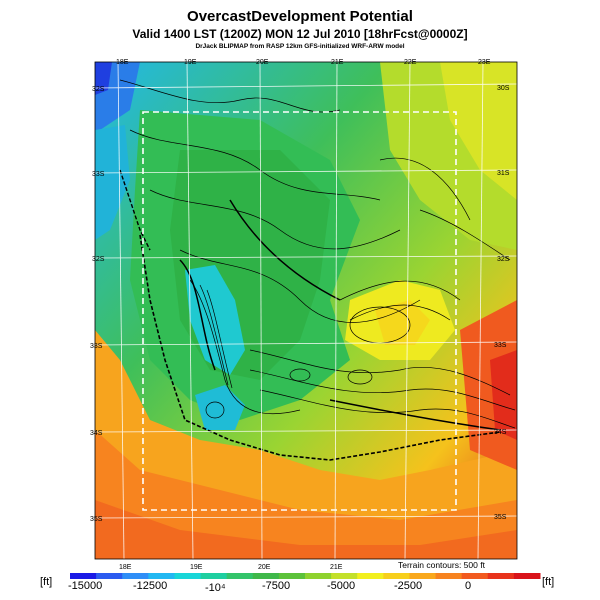 The width and height of the screenshot is (600, 600). What do you see at coordinates (341, 586) in the screenshot?
I see `colorbar-tick: -5000` at bounding box center [341, 586].